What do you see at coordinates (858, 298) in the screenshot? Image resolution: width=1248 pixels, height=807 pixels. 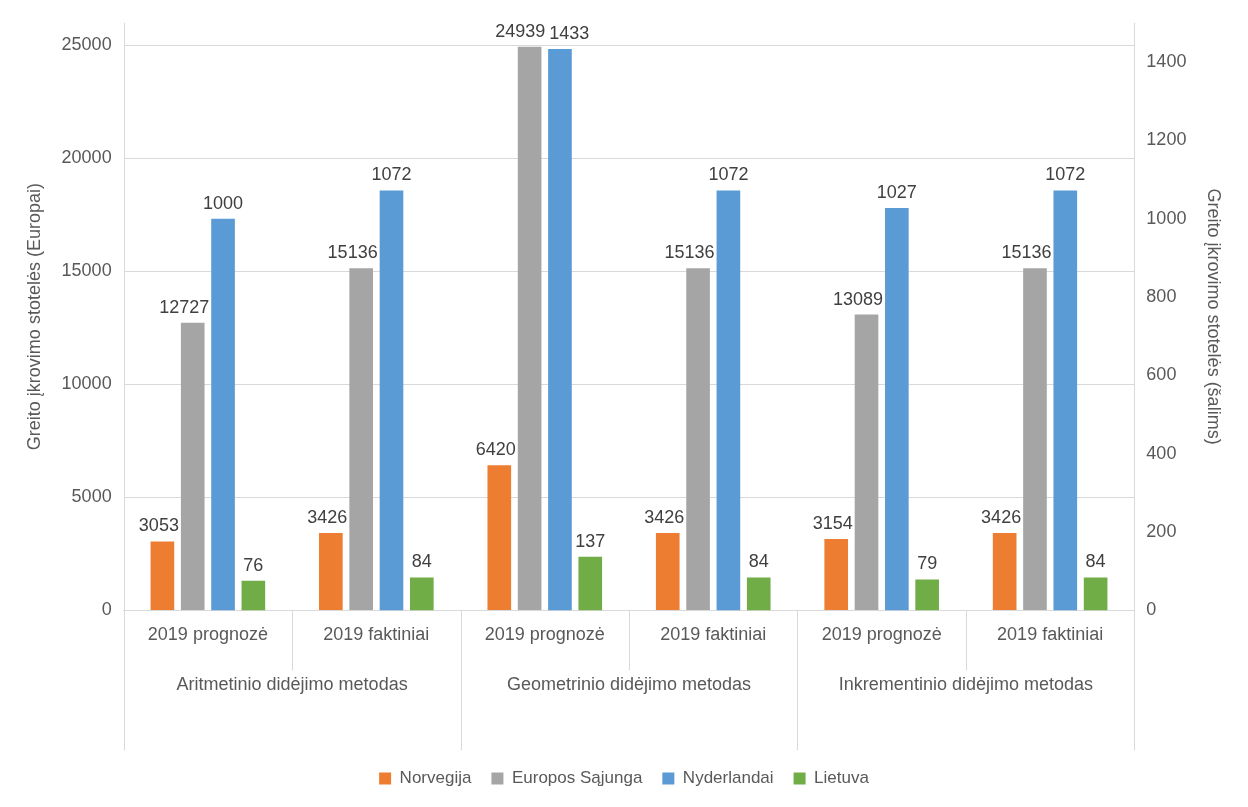 I see `data-label: 13089` at bounding box center [858, 298].